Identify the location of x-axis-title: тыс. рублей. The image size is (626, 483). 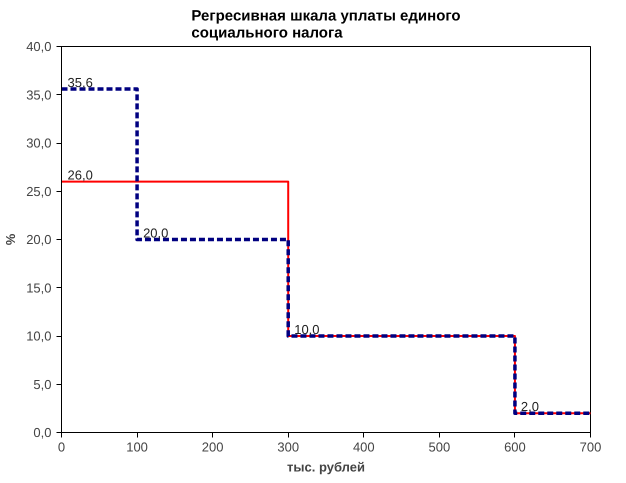
(326, 467).